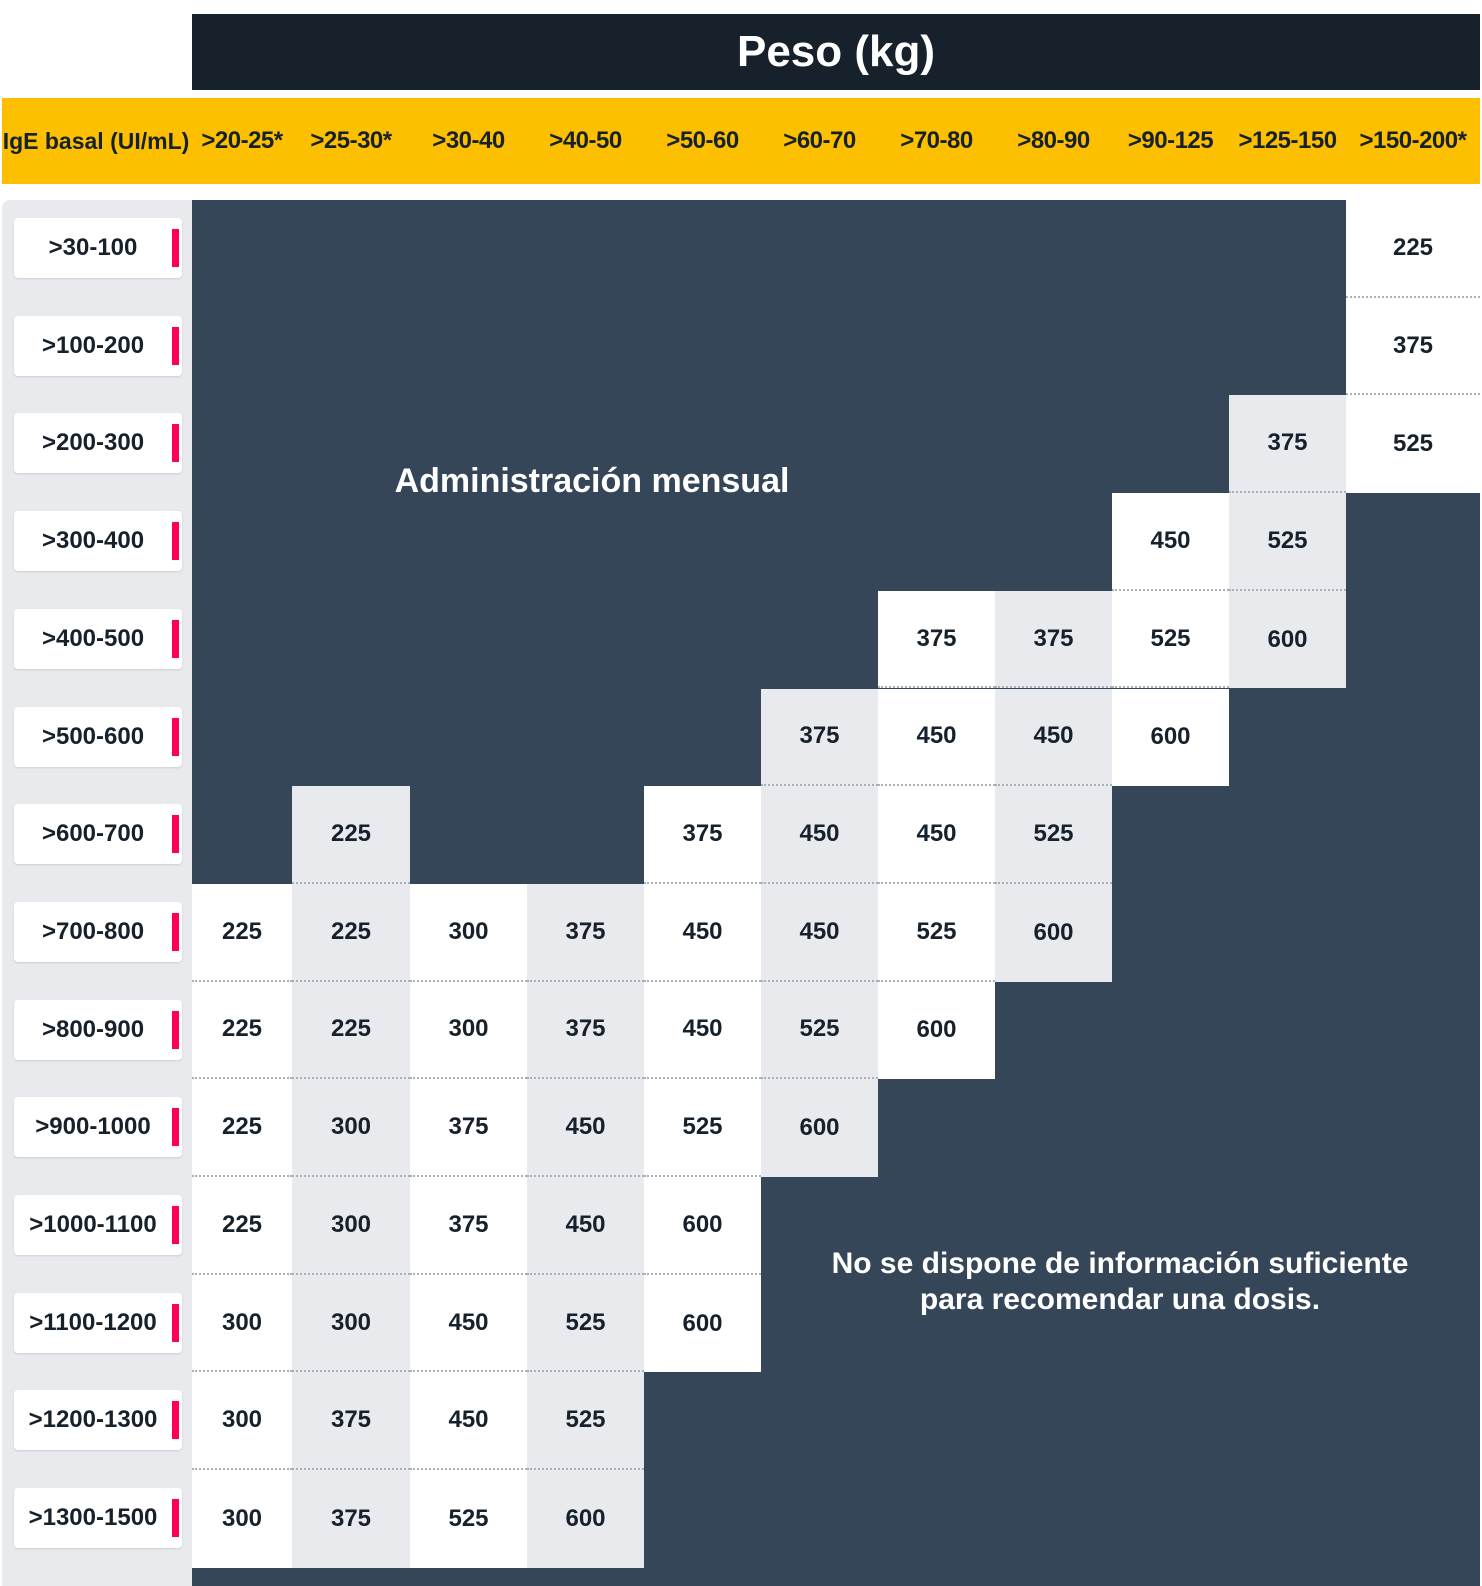 This screenshot has height=1586, width=1482. I want to click on row-label: >1300-1500, so click(98, 1518).